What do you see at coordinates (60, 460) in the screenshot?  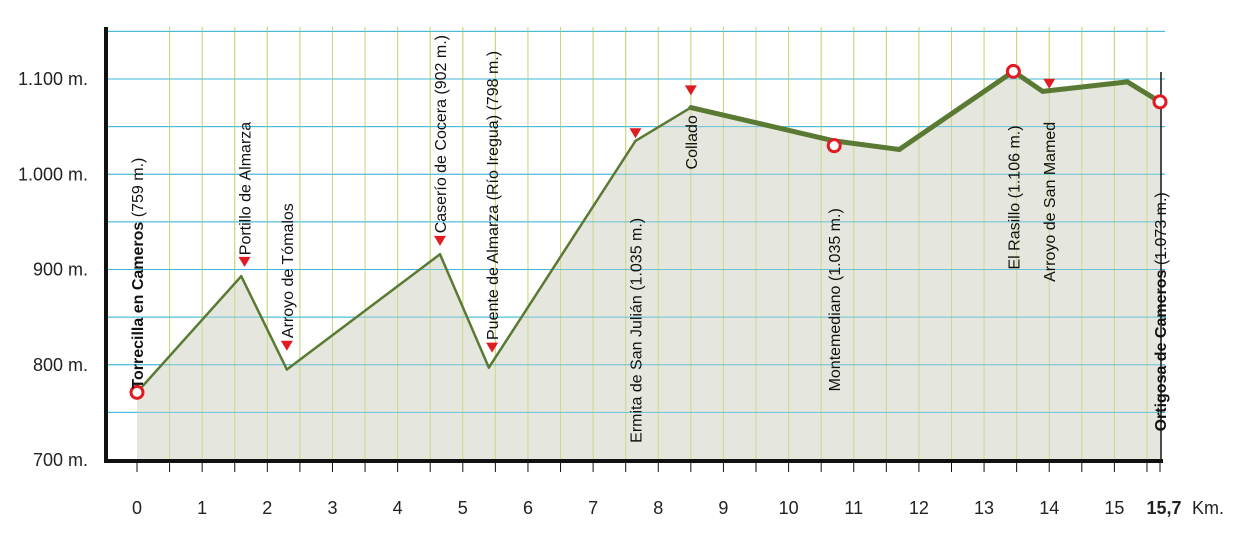 I see `y-tick-label: 700 m.` at bounding box center [60, 460].